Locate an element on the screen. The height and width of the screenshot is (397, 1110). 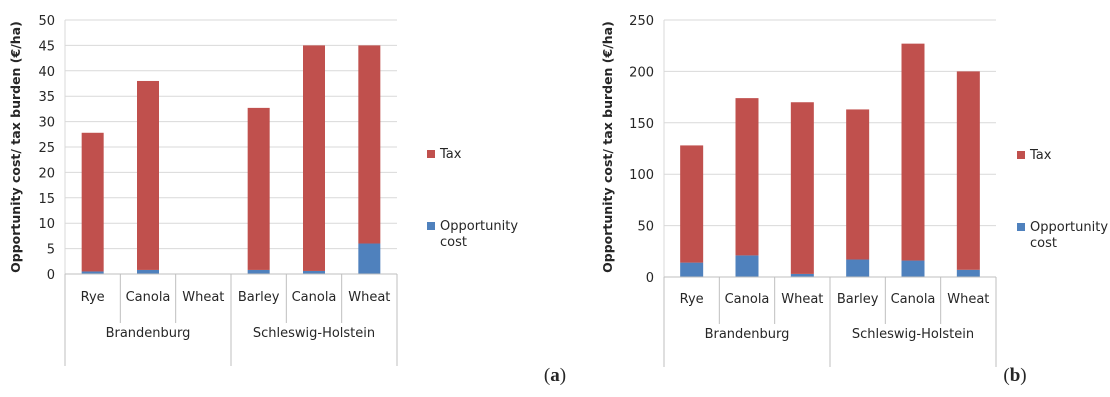
y-tick-label: 100 is located at coordinates (641, 175).